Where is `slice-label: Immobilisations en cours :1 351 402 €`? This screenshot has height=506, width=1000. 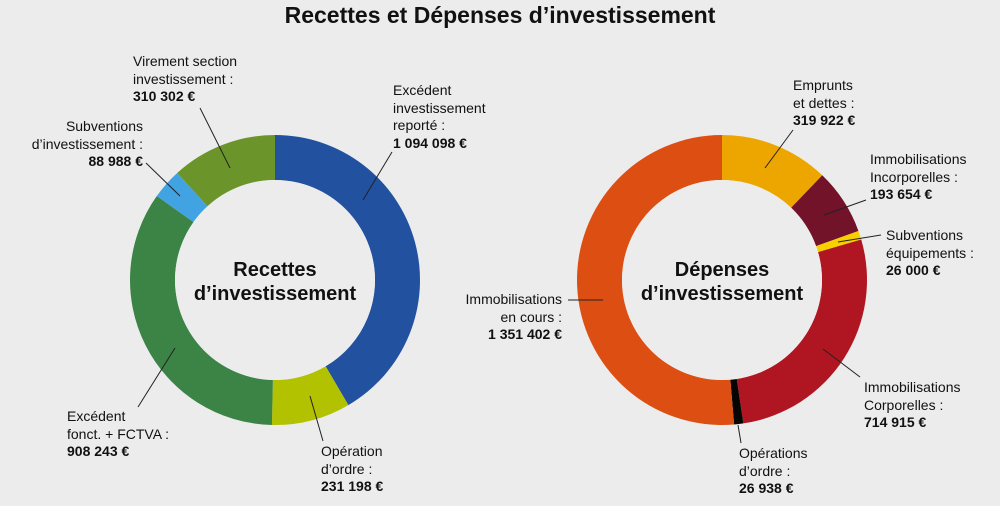 slice-label: Immobilisations en cours :1 351 402 € is located at coordinates (481, 317).